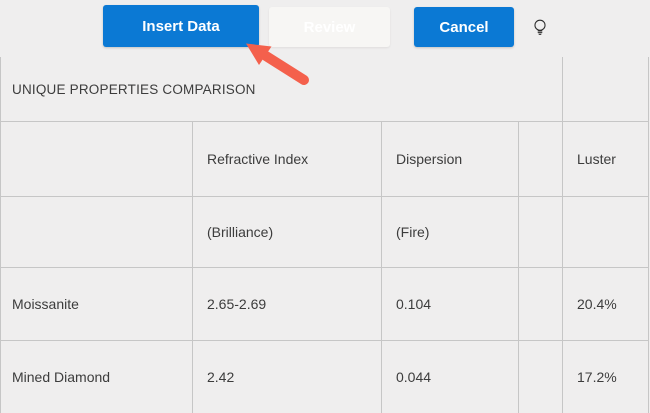 This screenshot has height=413, width=650. What do you see at coordinates (329, 27) in the screenshot?
I see `review-button: Review` at bounding box center [329, 27].